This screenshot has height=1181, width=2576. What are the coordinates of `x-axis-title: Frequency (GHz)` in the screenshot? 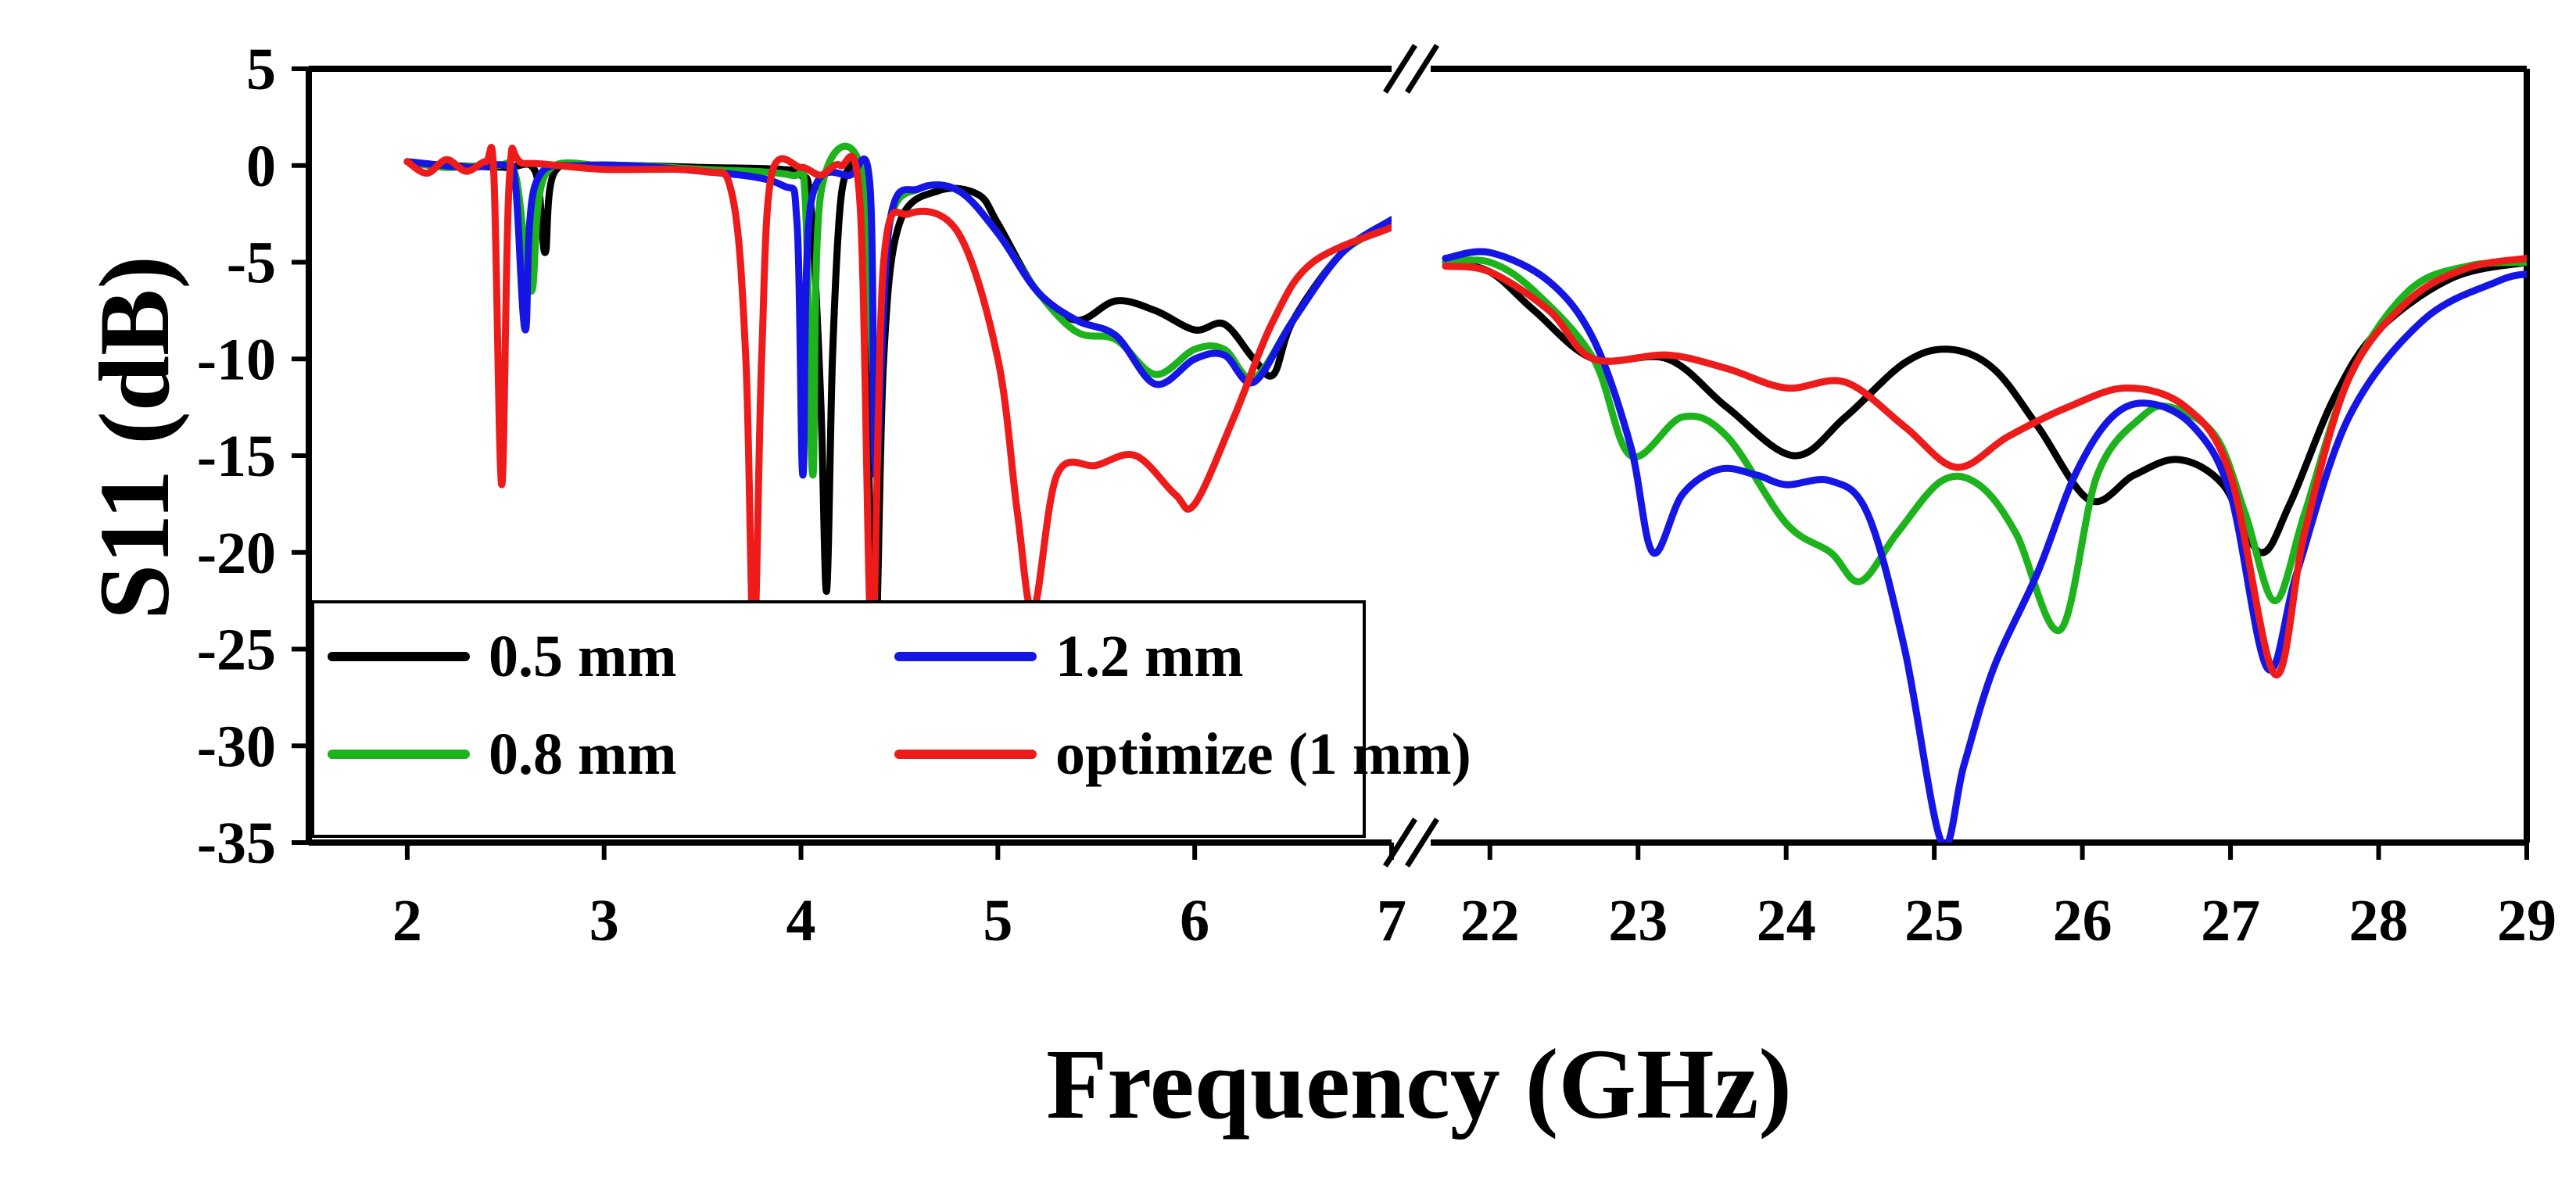 It's located at (1419, 1084).